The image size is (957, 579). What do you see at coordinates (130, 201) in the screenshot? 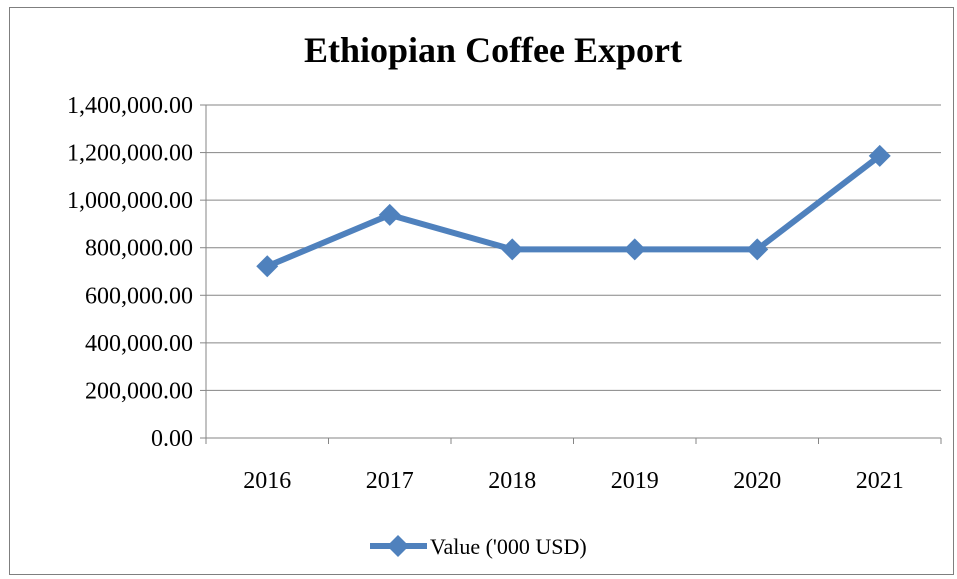
I see `y-tick-label: 1,000,000.00` at bounding box center [130, 201].